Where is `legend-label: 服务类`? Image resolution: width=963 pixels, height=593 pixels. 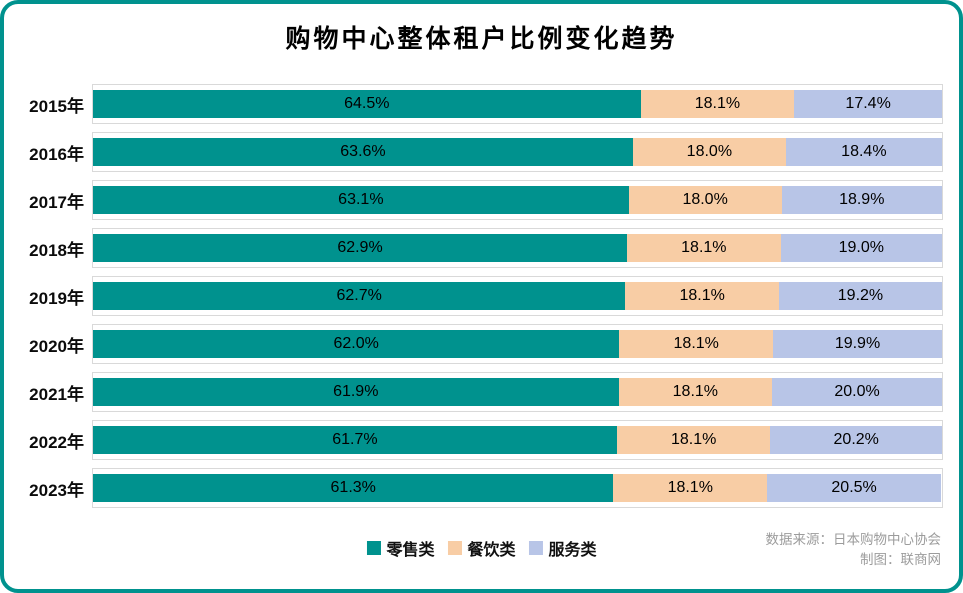 legend-label: 服务类 is located at coordinates (572, 550).